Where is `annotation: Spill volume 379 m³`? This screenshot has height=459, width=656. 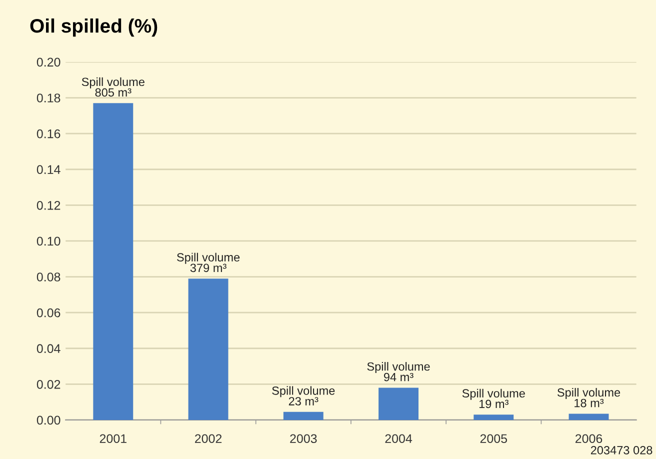
annotation: Spill volume 379 m³ is located at coordinates (208, 262).